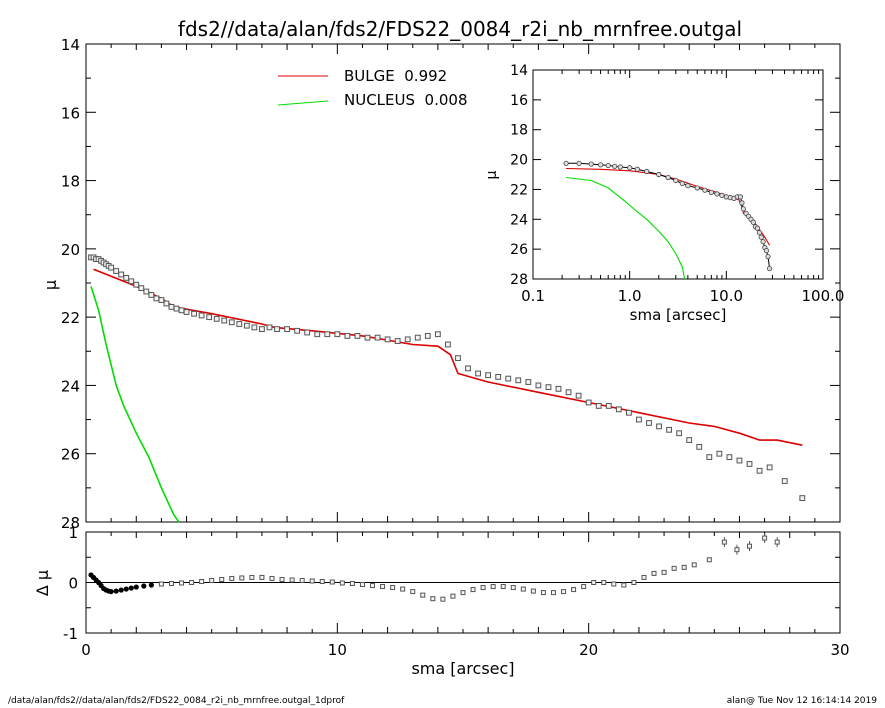 This screenshot has width=885, height=708. I want to click on inset-ylabel: μ, so click(492, 174).